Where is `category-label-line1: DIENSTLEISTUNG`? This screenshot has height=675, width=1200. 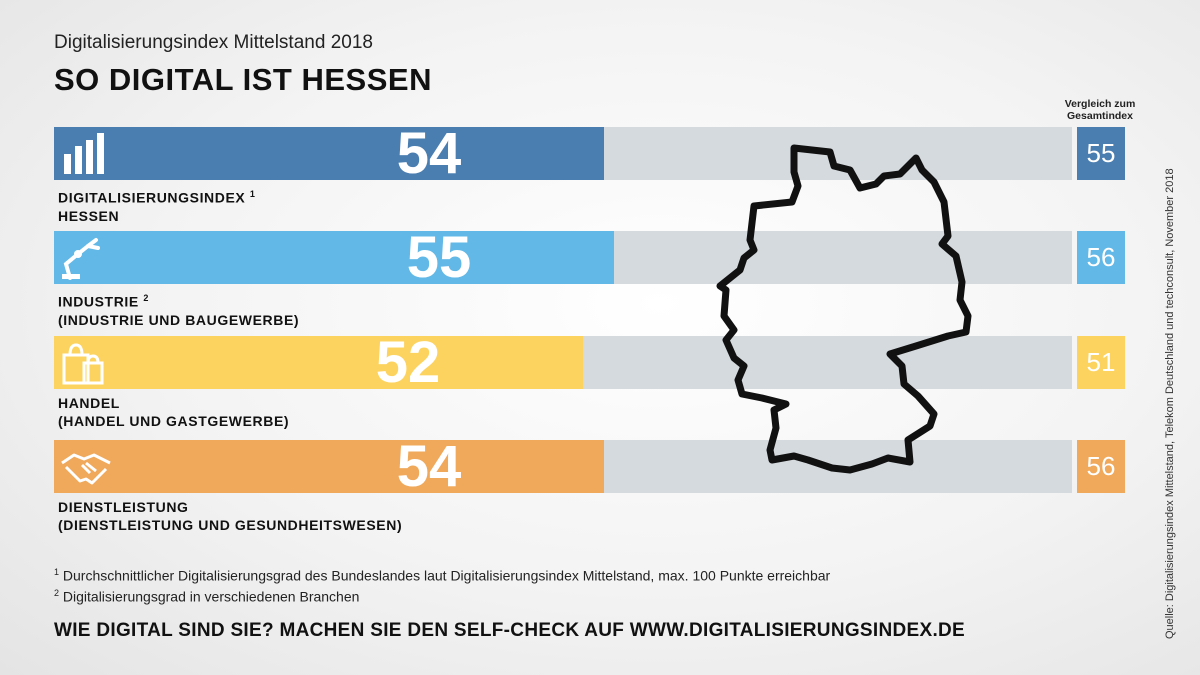 category-label-line1: DIENSTLEISTUNG is located at coordinates (123, 506).